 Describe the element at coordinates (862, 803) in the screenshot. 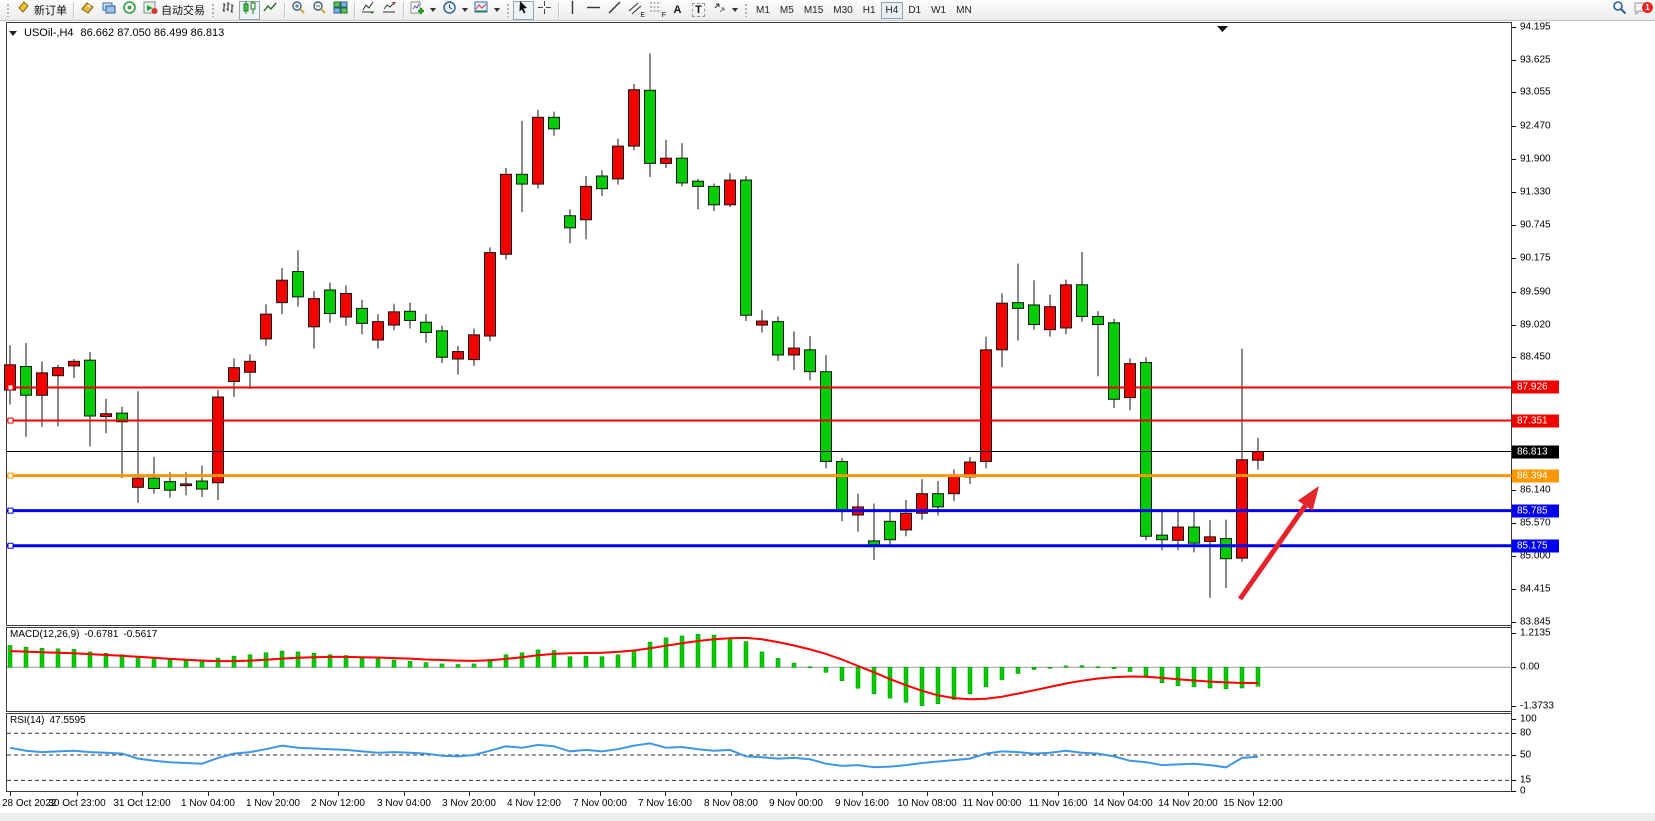

I see `time-axis-label: 9 Nov 16:00` at that location.